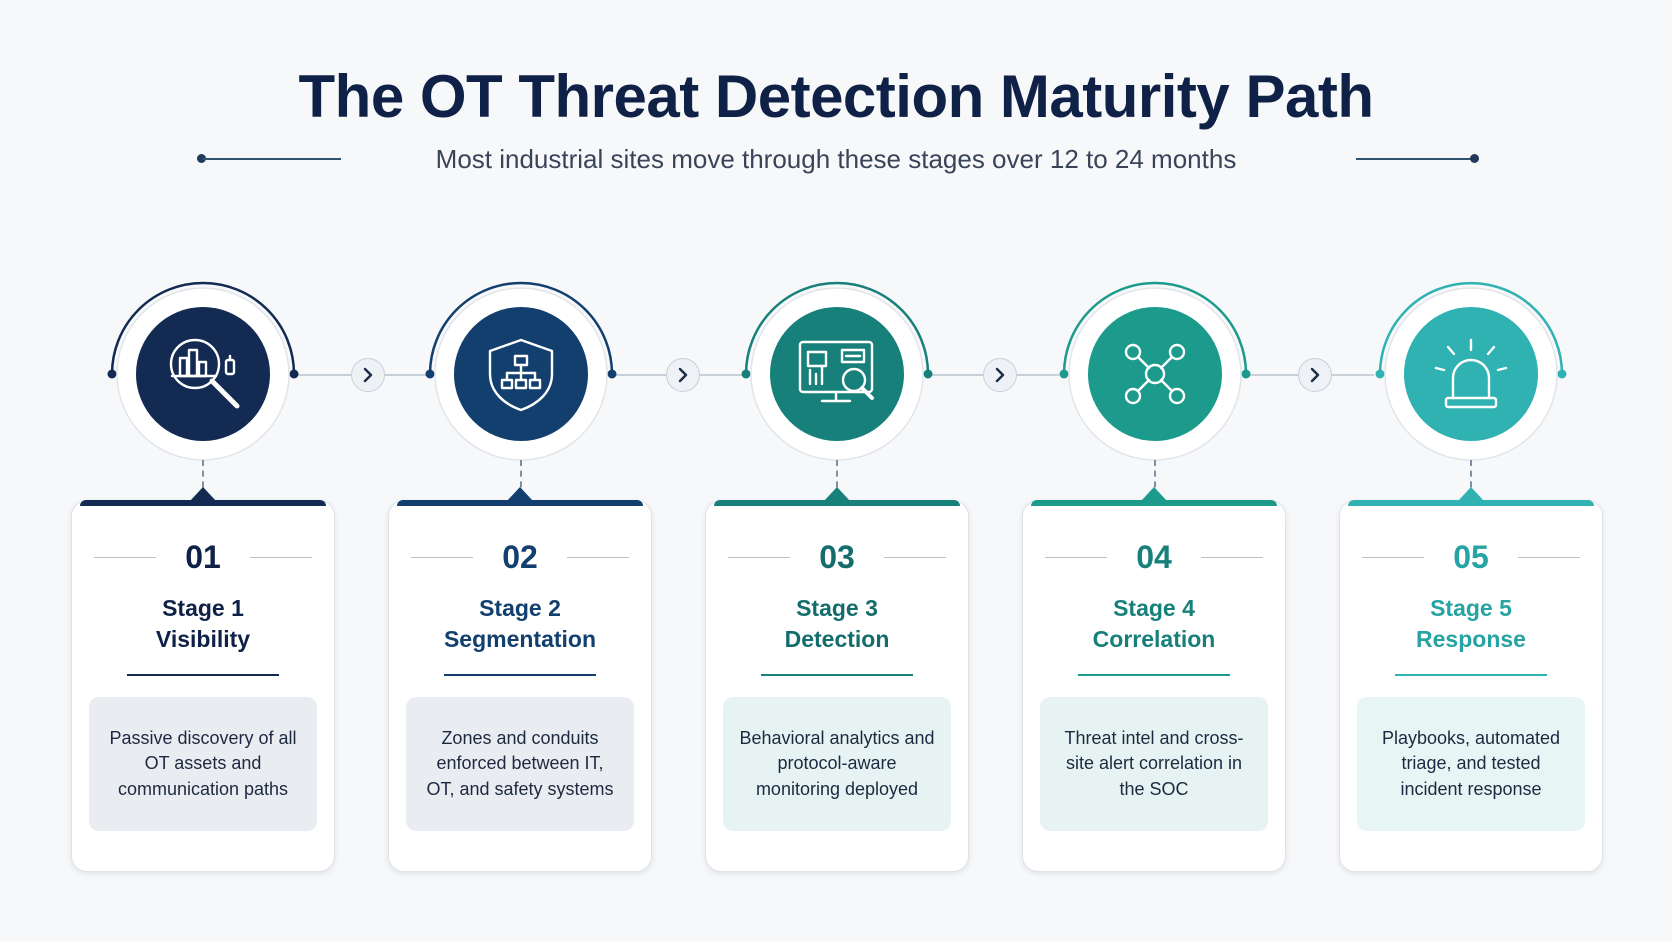 The height and width of the screenshot is (941, 1672). What do you see at coordinates (837, 624) in the screenshot?
I see `stage-title: Stage 3 Detection` at bounding box center [837, 624].